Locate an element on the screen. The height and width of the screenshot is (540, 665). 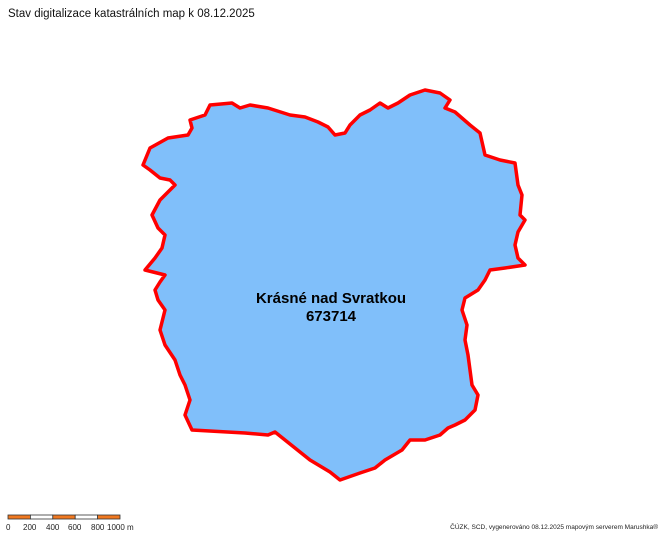
scale-label: 600 is located at coordinates (75, 527).